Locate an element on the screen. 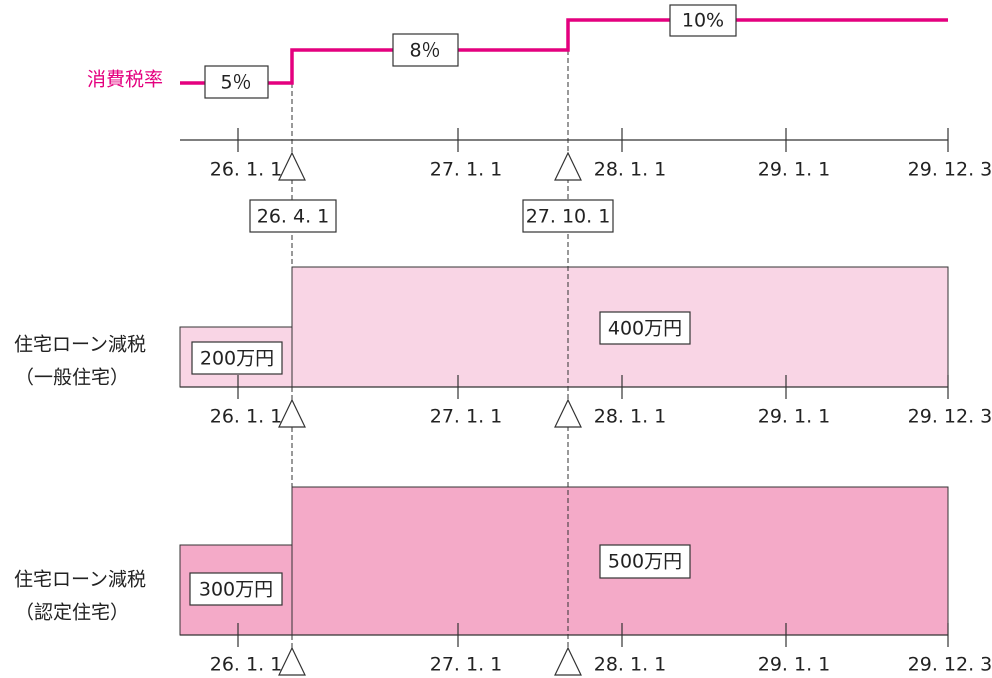 The width and height of the screenshot is (992, 678). amount: 400万円 is located at coordinates (645, 329).